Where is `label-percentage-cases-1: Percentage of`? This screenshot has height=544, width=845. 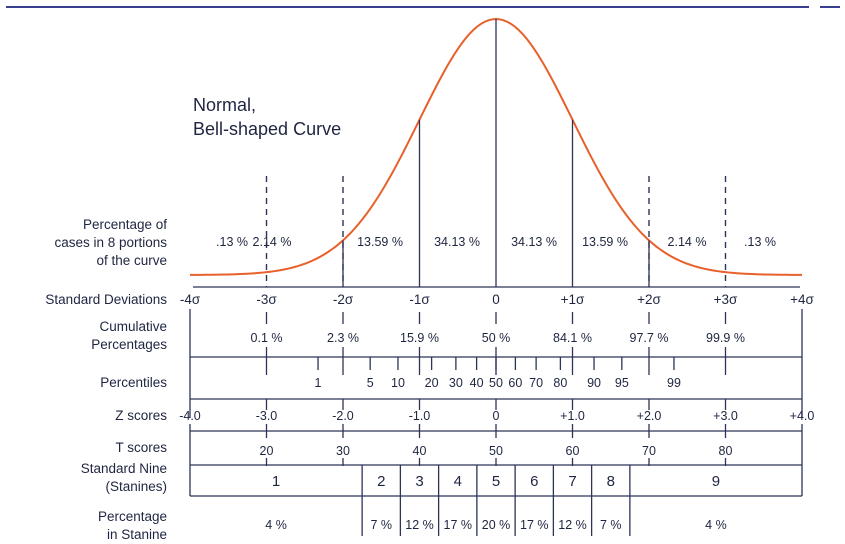
label-percentage-cases-1: Percentage of is located at coordinates (125, 224).